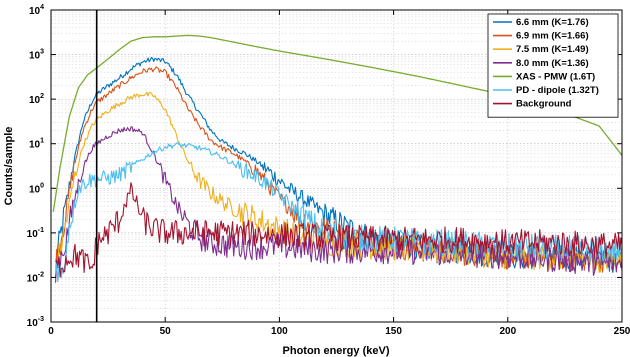  Describe the element at coordinates (336, 351) in the screenshot. I see `x-axis-label: Photon energy (keV)` at that location.